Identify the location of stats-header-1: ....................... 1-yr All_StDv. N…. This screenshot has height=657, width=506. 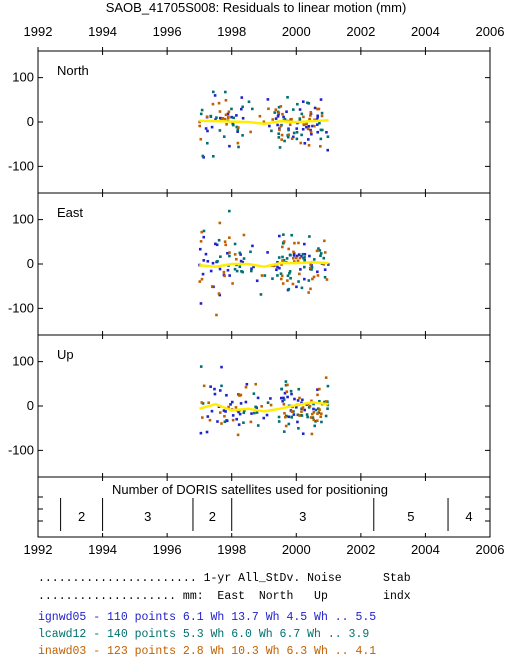
(224, 578).